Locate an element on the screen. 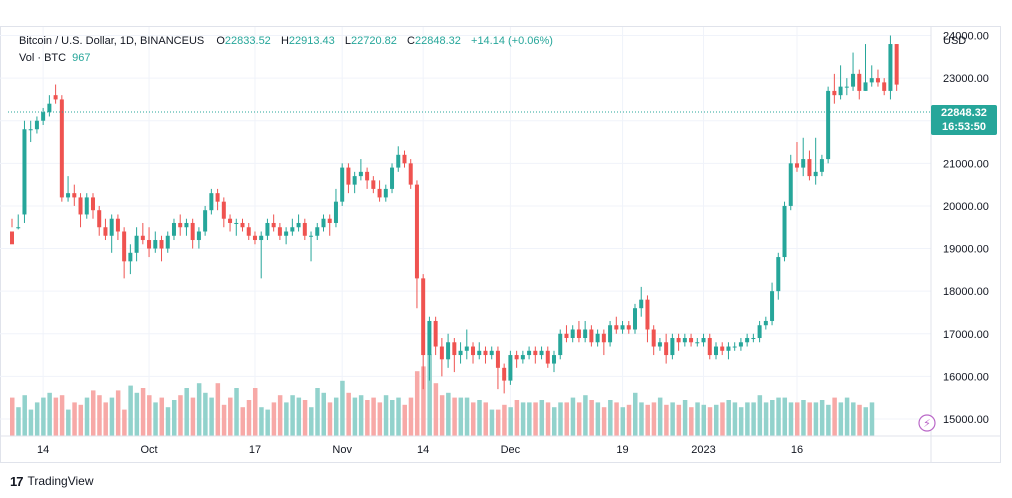  y-tick-label: 18000.00 is located at coordinates (966, 292).